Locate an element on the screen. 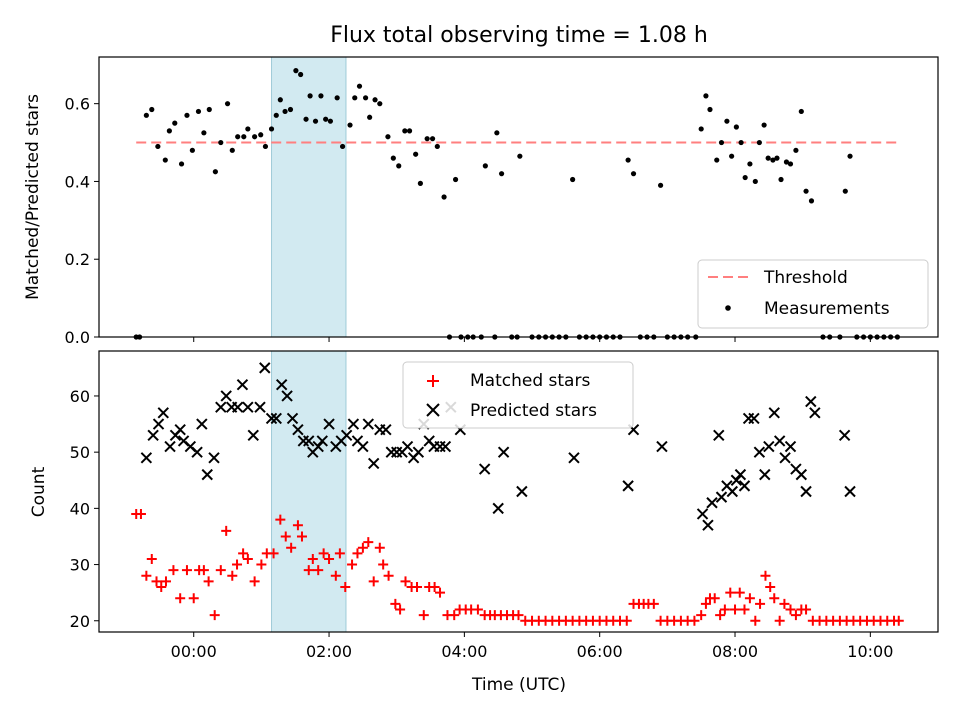  bottom-y-tick-label: 60 is located at coordinates (80, 396).